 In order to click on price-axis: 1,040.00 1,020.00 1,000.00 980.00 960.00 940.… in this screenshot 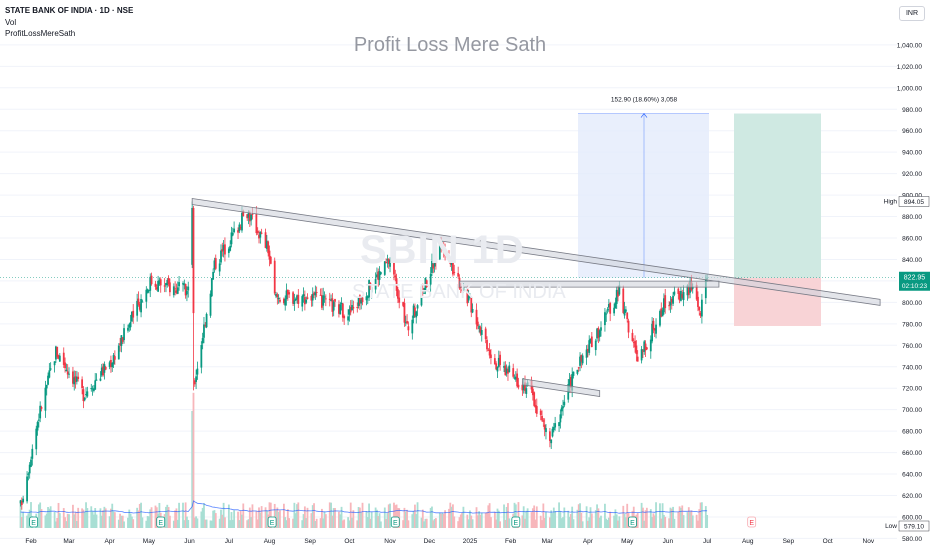, I will do `click(907, 292)`.